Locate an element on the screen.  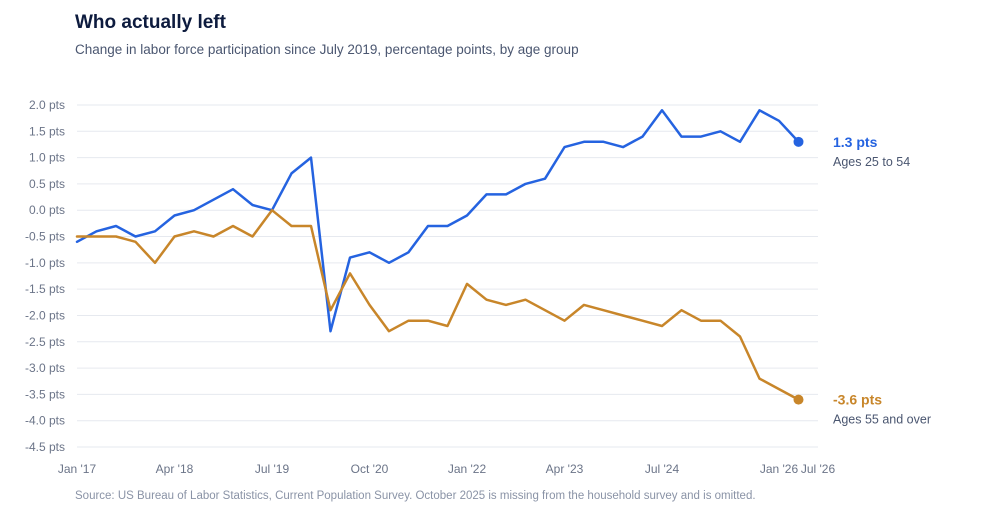
x-tick-label: Apr '18 is located at coordinates (175, 469).